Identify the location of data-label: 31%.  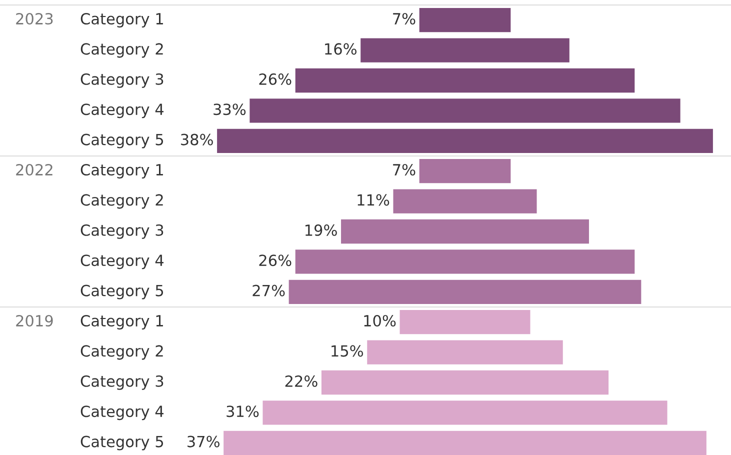
(242, 412).